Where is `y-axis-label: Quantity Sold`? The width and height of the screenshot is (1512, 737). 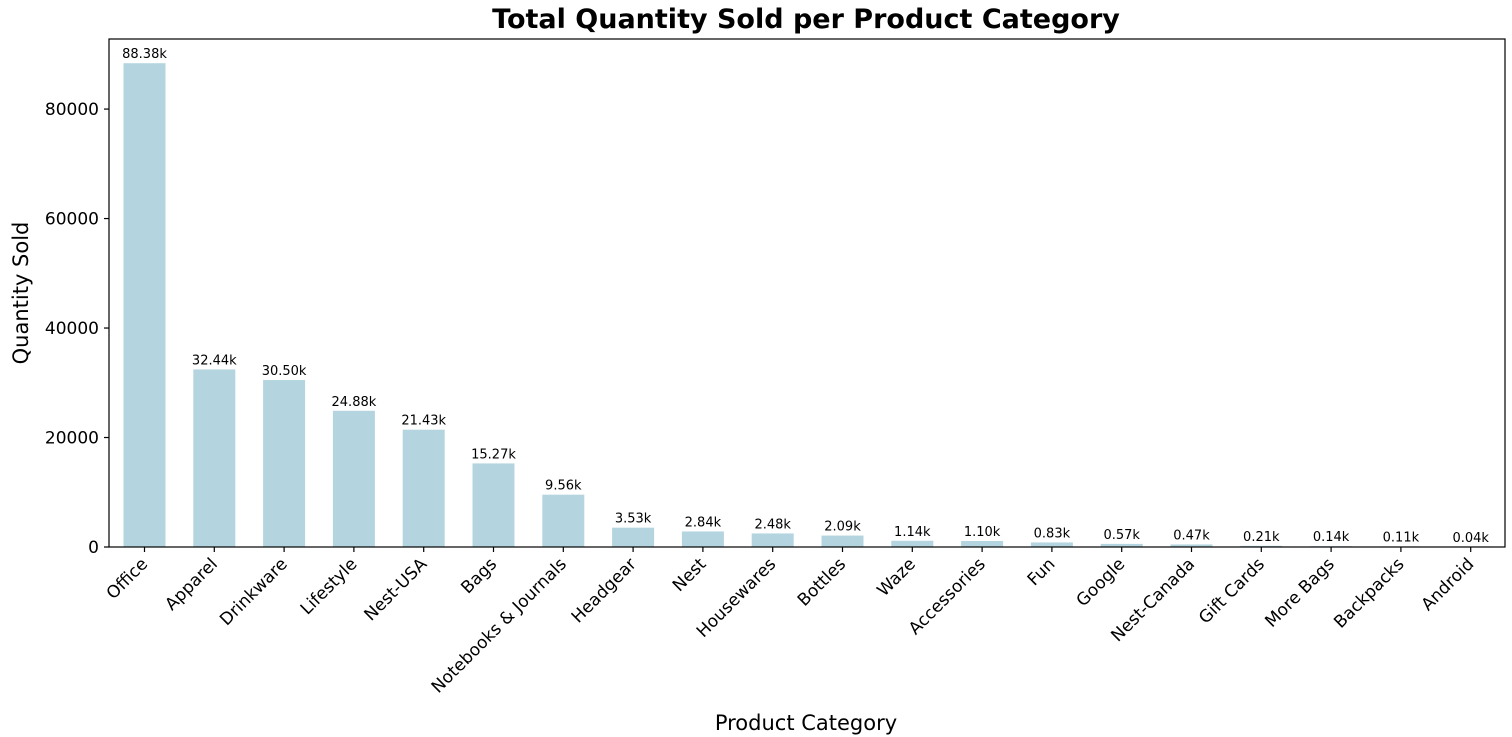 y-axis-label: Quantity Sold is located at coordinates (21, 293).